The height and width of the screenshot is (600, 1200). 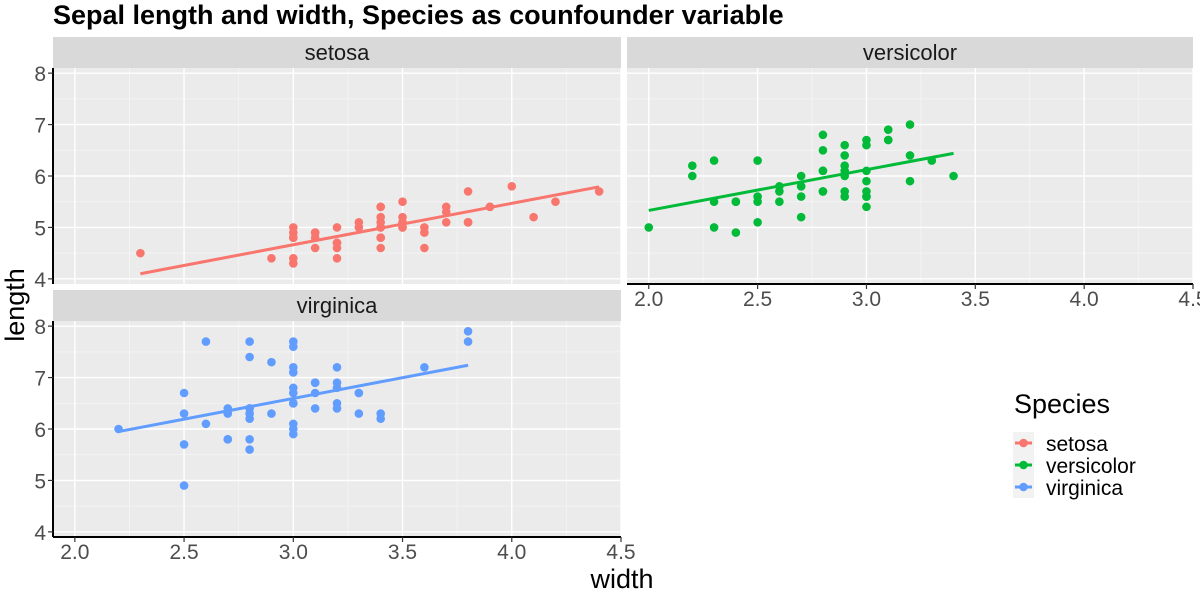 What do you see at coordinates (40, 126) in the screenshot?
I see `y-tick-label: 7` at bounding box center [40, 126].